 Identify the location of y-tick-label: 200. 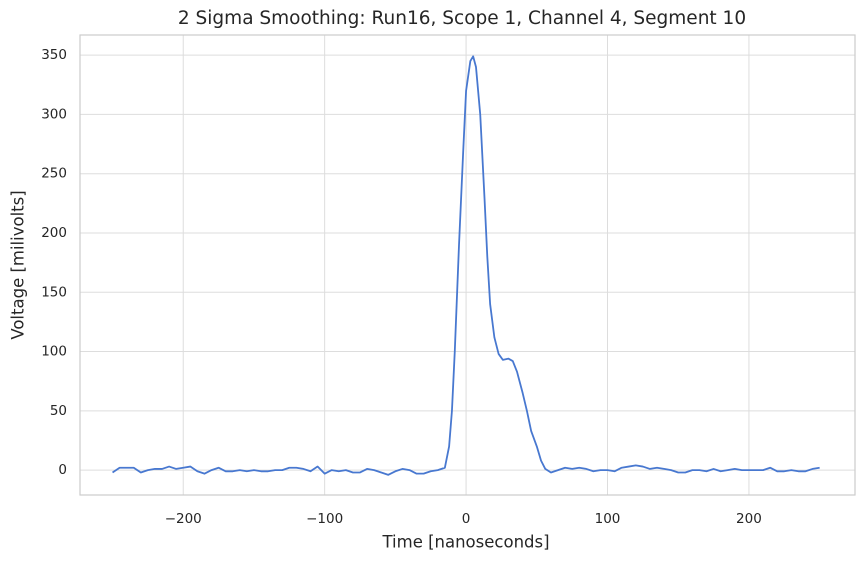
(54, 233).